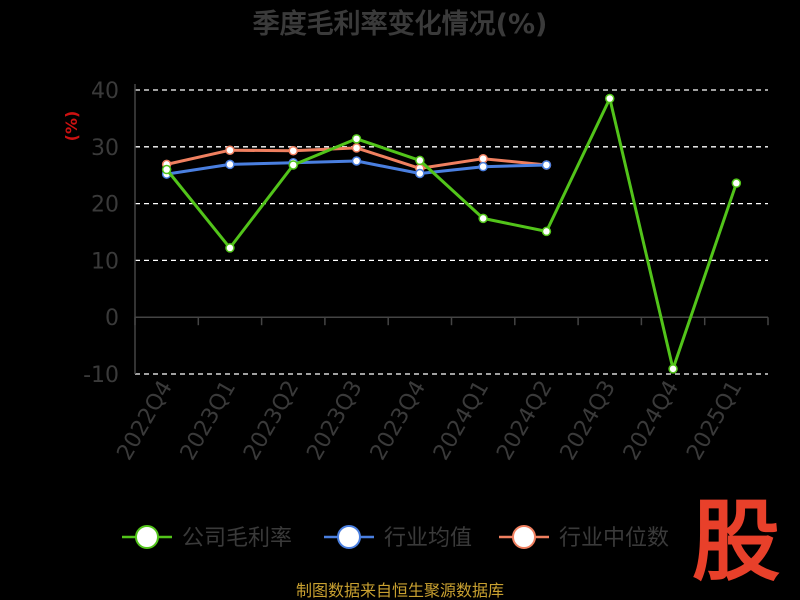  What do you see at coordinates (271, 421) in the screenshot?
I see `x-tick-label: 2023Q2` at bounding box center [271, 421].